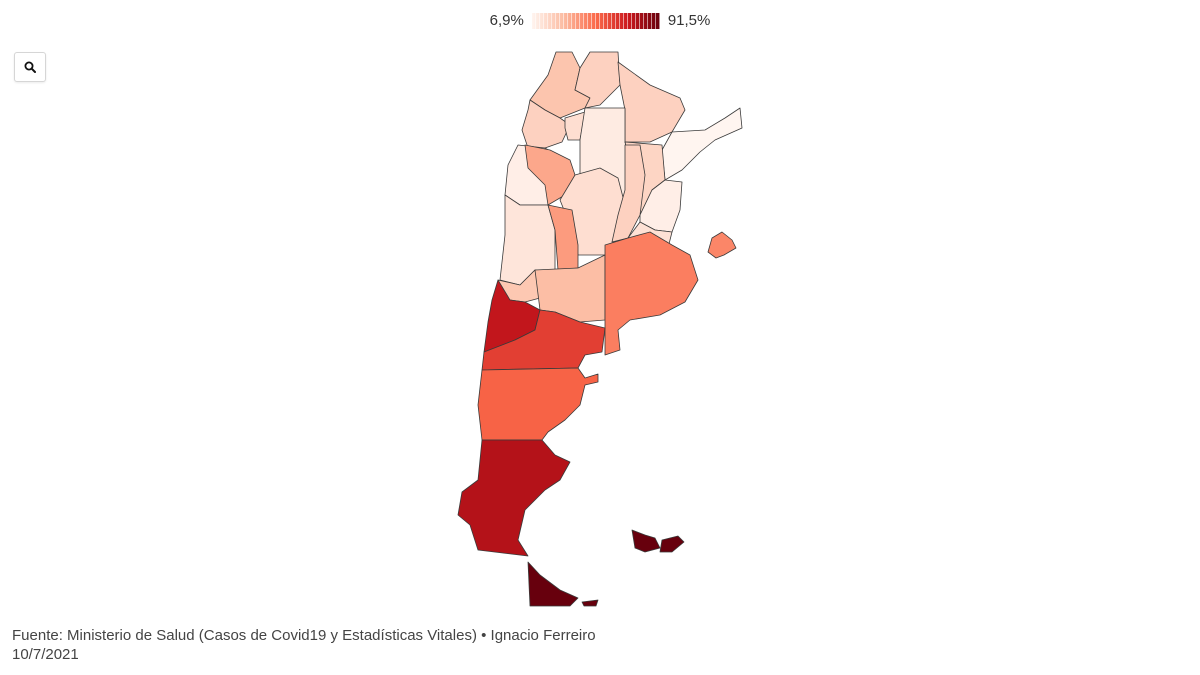  I want to click on color-legend: 6,9% 91,5%, so click(600, 20).